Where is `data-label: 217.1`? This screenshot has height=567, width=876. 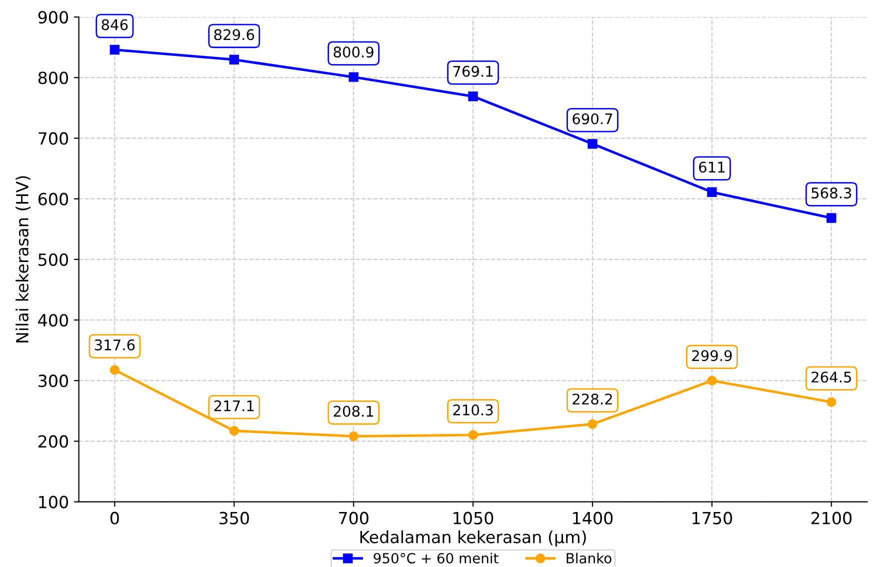 data-label: 217.1 is located at coordinates (234, 406).